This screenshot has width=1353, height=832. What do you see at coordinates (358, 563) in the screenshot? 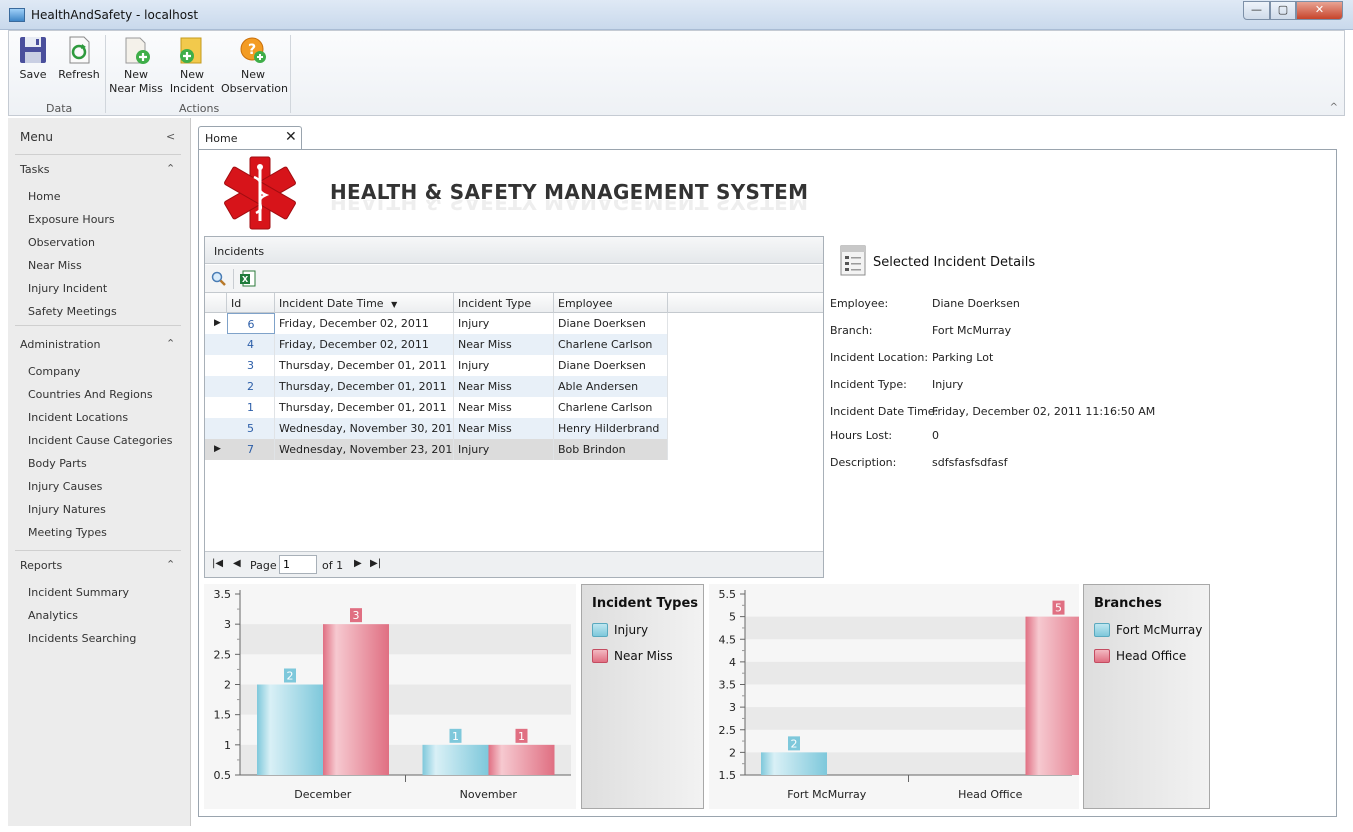
I see `next-page-icon: ▶` at bounding box center [358, 563].